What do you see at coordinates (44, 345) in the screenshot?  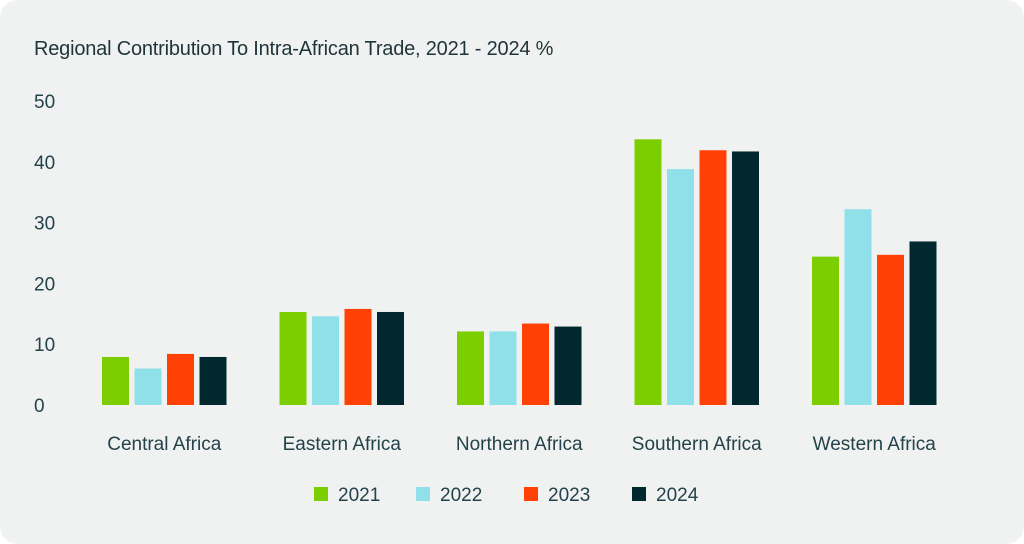 I see `y-tick-label: 10` at bounding box center [44, 345].